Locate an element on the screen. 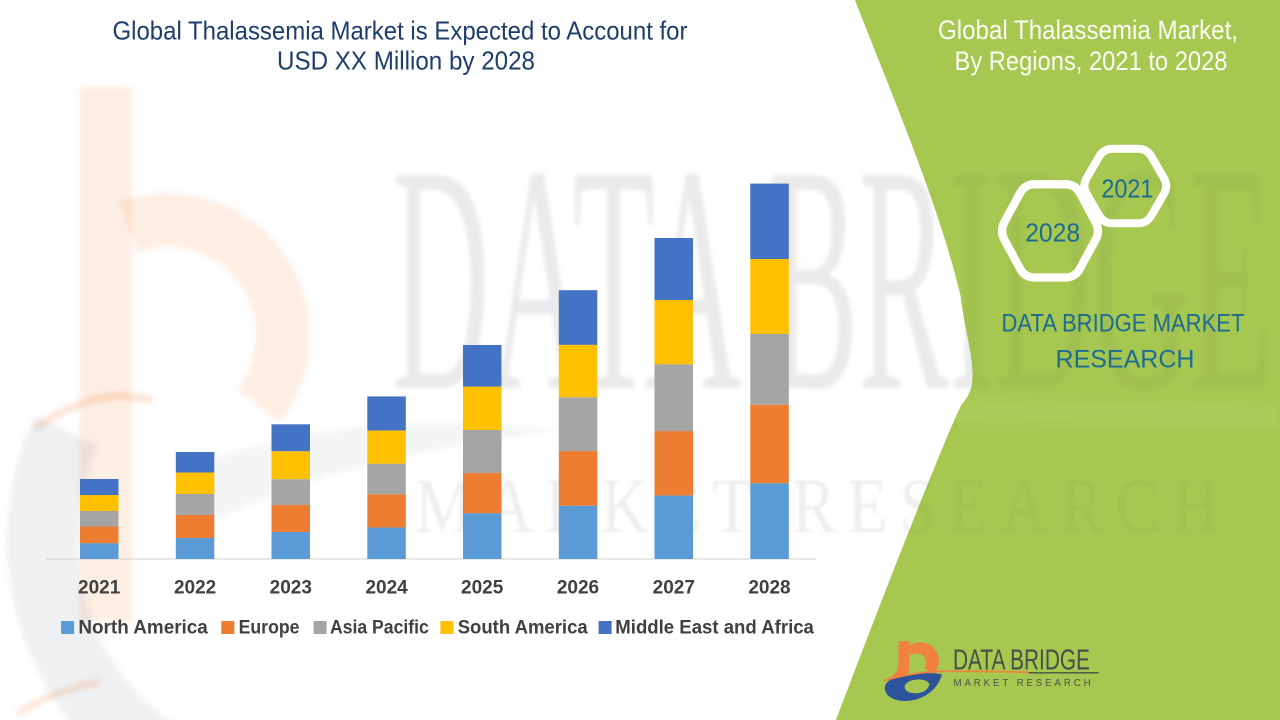 The image size is (1280, 720). svg-text: USD XX Million by 2028 is located at coordinates (406, 61).